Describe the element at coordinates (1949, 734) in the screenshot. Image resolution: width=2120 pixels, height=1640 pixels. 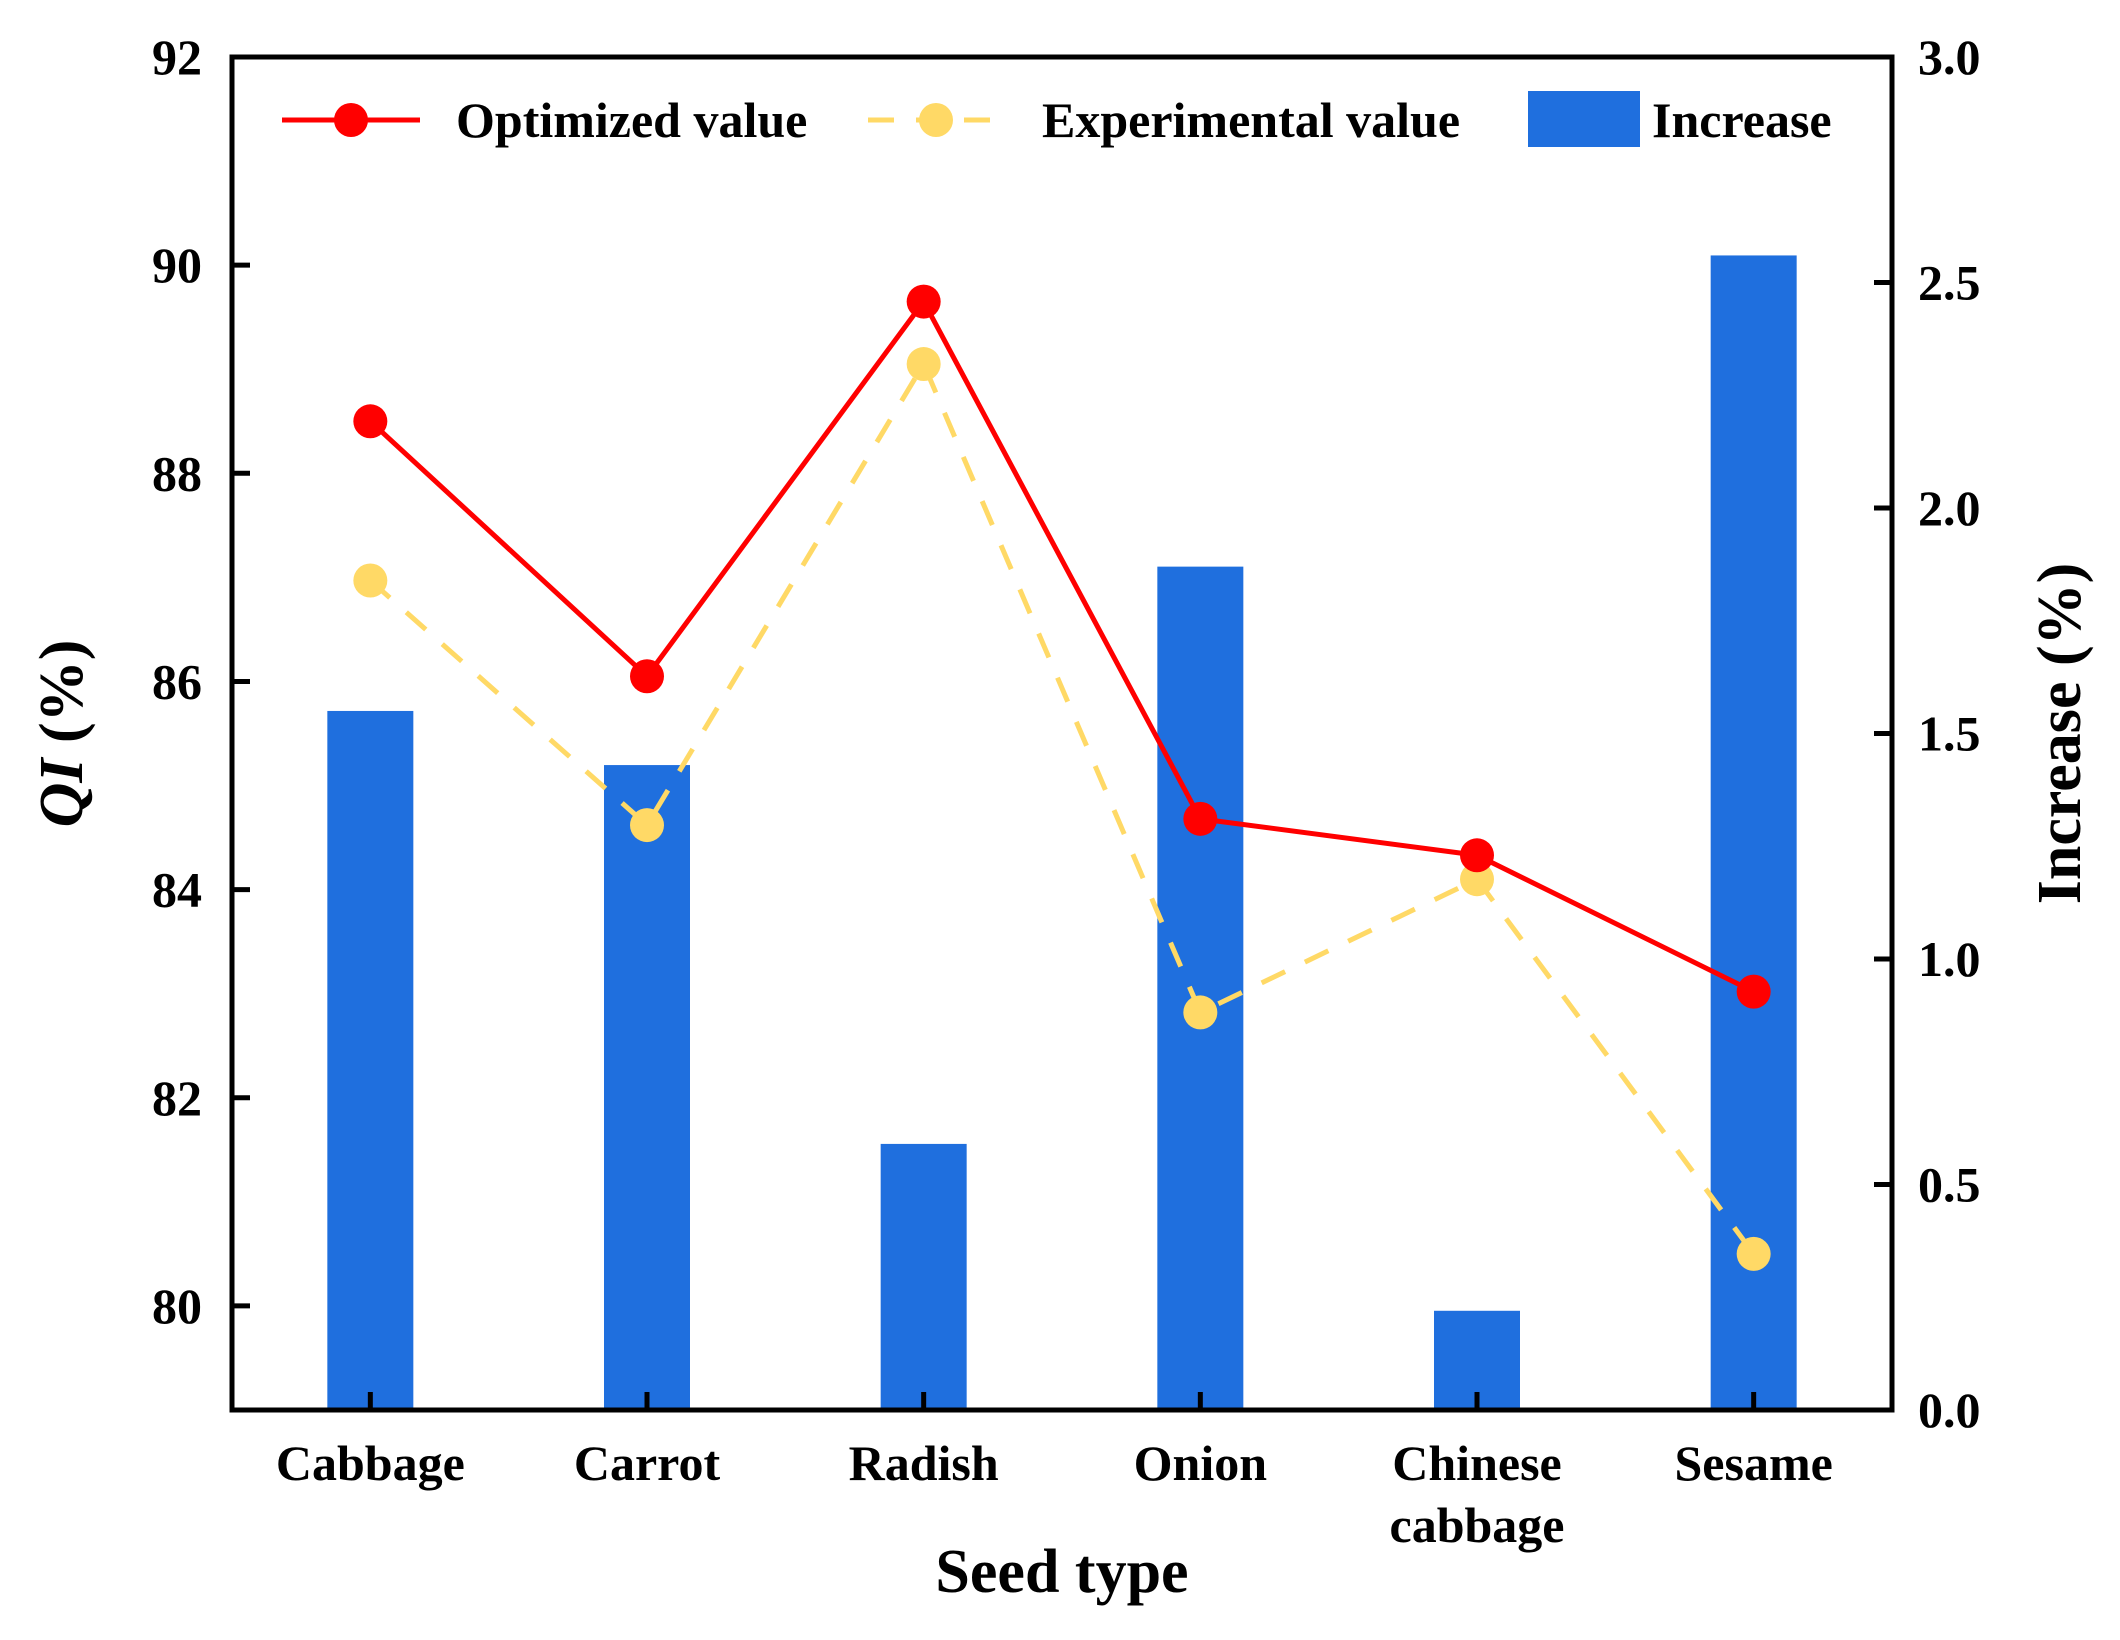
I see `y-right-tick-label-3: 1.5` at that location.